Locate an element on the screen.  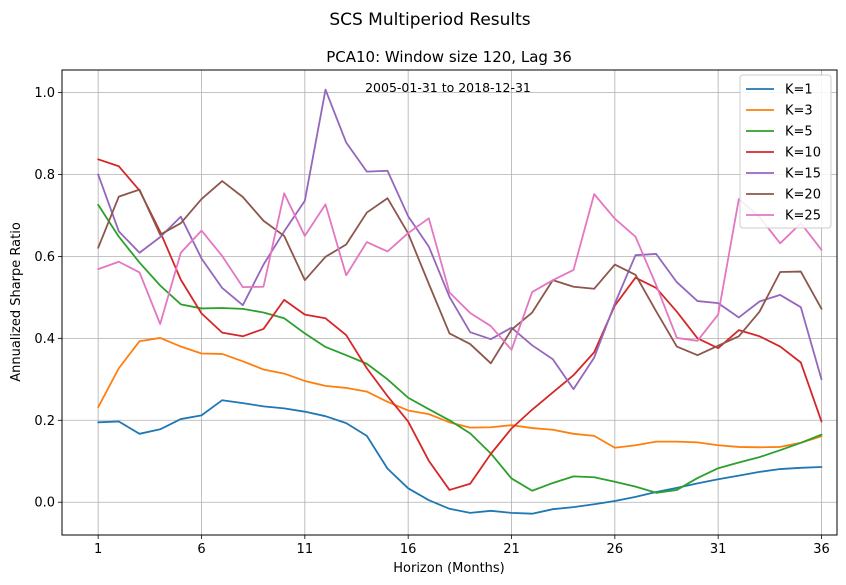
legend: K=1 K=3 K=5 K=10 K=15 K=20 K=25 is located at coordinates (785, 151).